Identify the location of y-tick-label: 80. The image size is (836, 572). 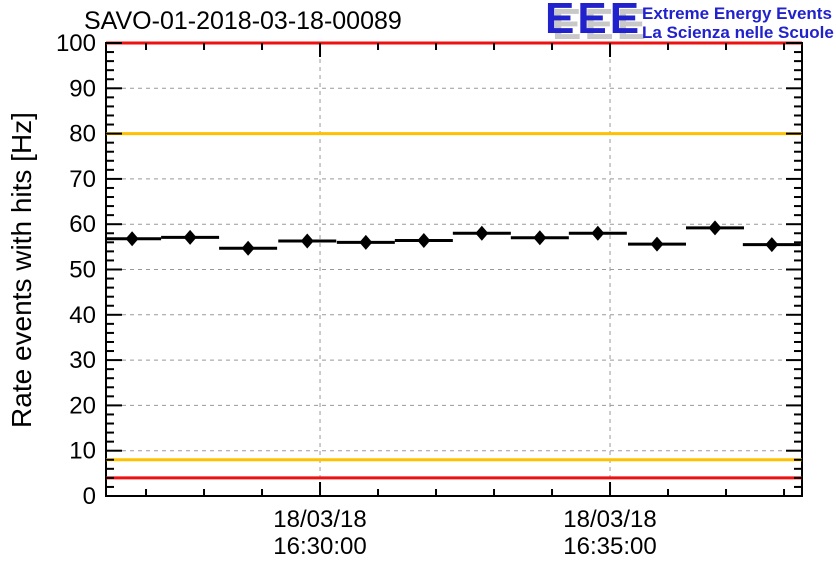
(82, 134).